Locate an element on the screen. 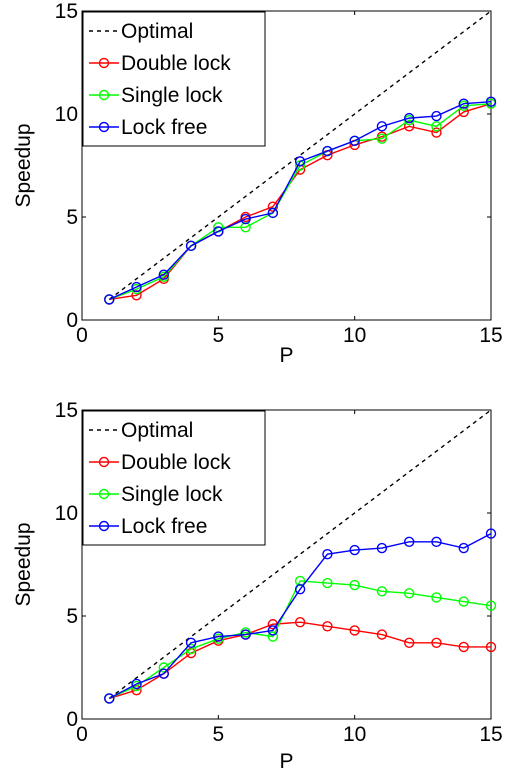  y-axis-label: Speedup is located at coordinates (23, 165).